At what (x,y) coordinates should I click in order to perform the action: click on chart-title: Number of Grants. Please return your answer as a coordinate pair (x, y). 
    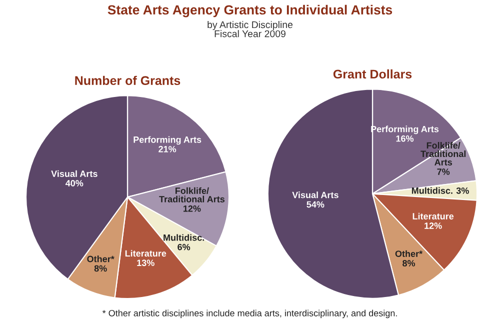
    Looking at the image, I should click on (127, 81).